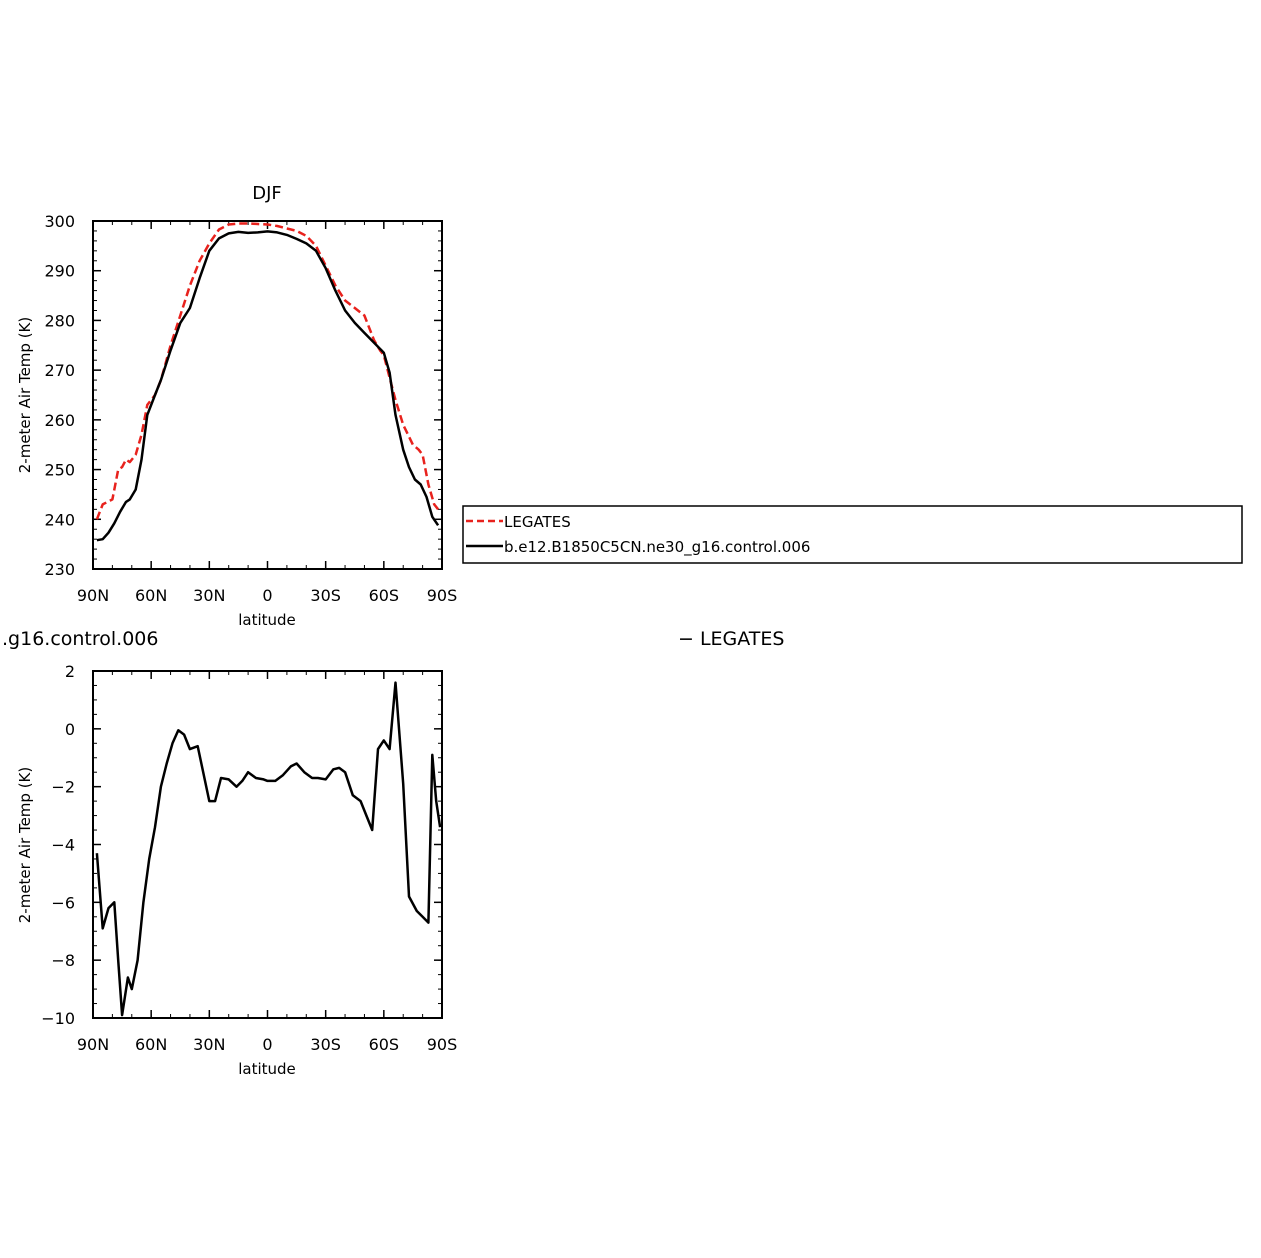 The width and height of the screenshot is (1261, 1258). I want to click on top-y-tick-label: 230, so click(59, 569).